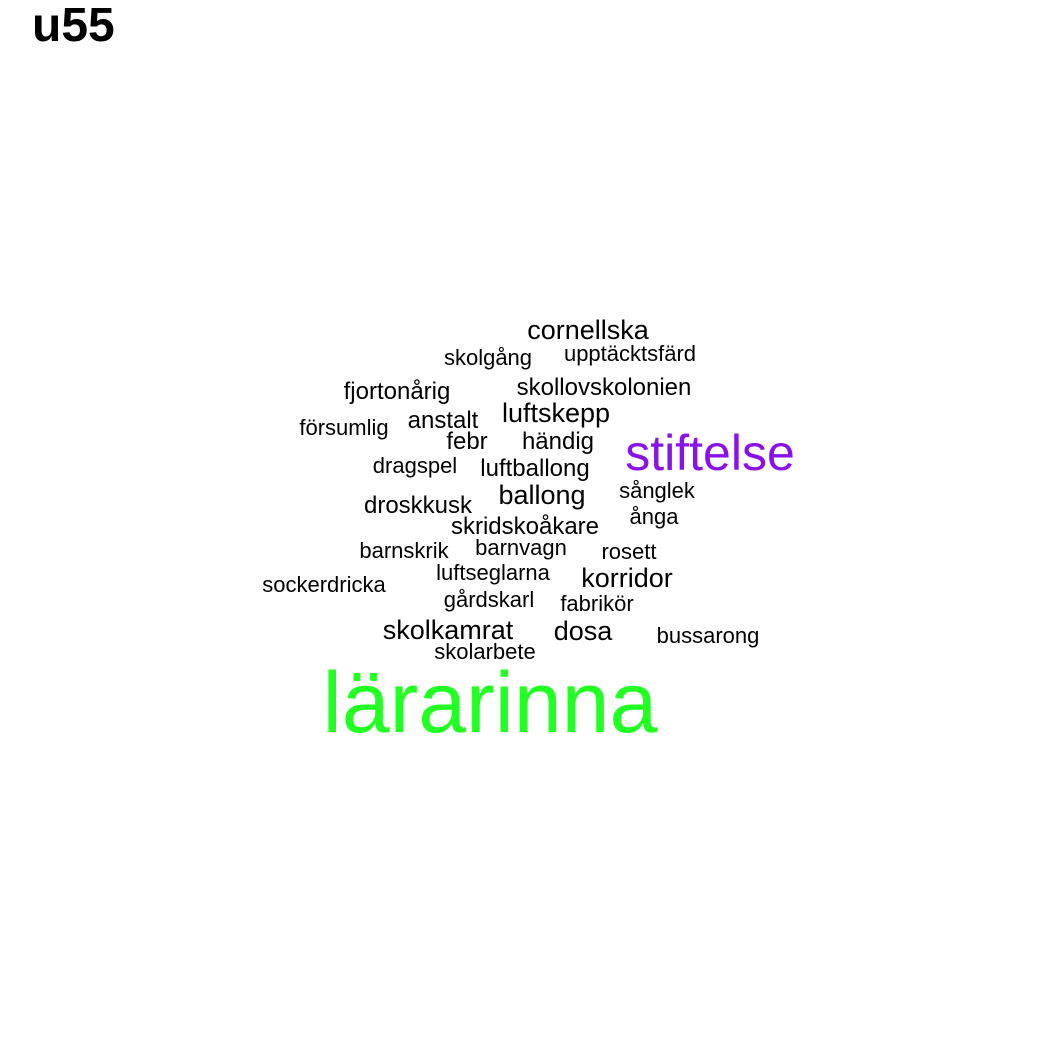 Image resolution: width=1050 pixels, height=1050 pixels. I want to click on word-korridor: korridor, so click(627, 578).